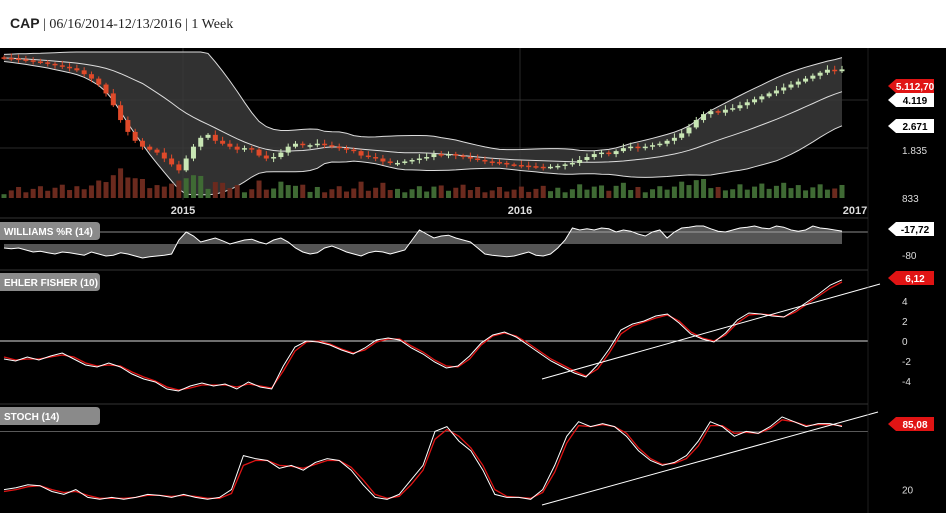  Describe the element at coordinates (51, 283) in the screenshot. I see `panel-label: EHLER FISHER (10)` at that location.